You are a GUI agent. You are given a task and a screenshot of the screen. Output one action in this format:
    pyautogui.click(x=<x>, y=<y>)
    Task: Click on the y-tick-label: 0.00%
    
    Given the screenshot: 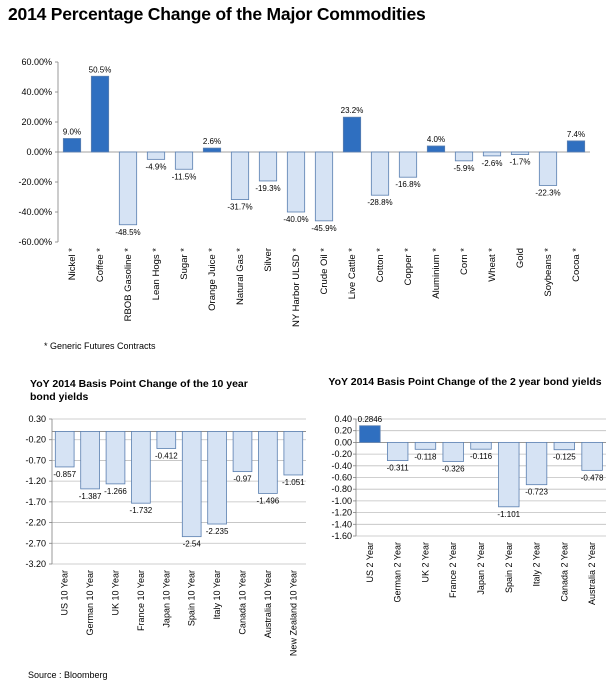 What is the action you would take?
    pyautogui.click(x=39, y=152)
    